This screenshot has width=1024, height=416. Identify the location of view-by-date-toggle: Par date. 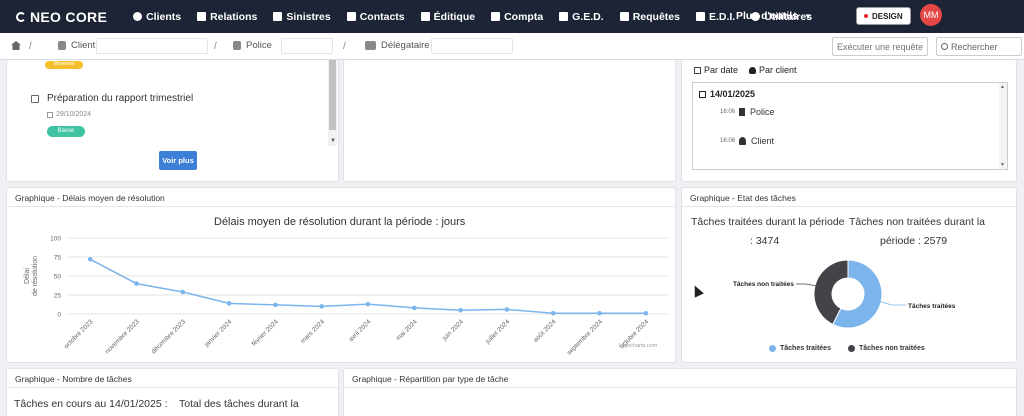
(716, 70).